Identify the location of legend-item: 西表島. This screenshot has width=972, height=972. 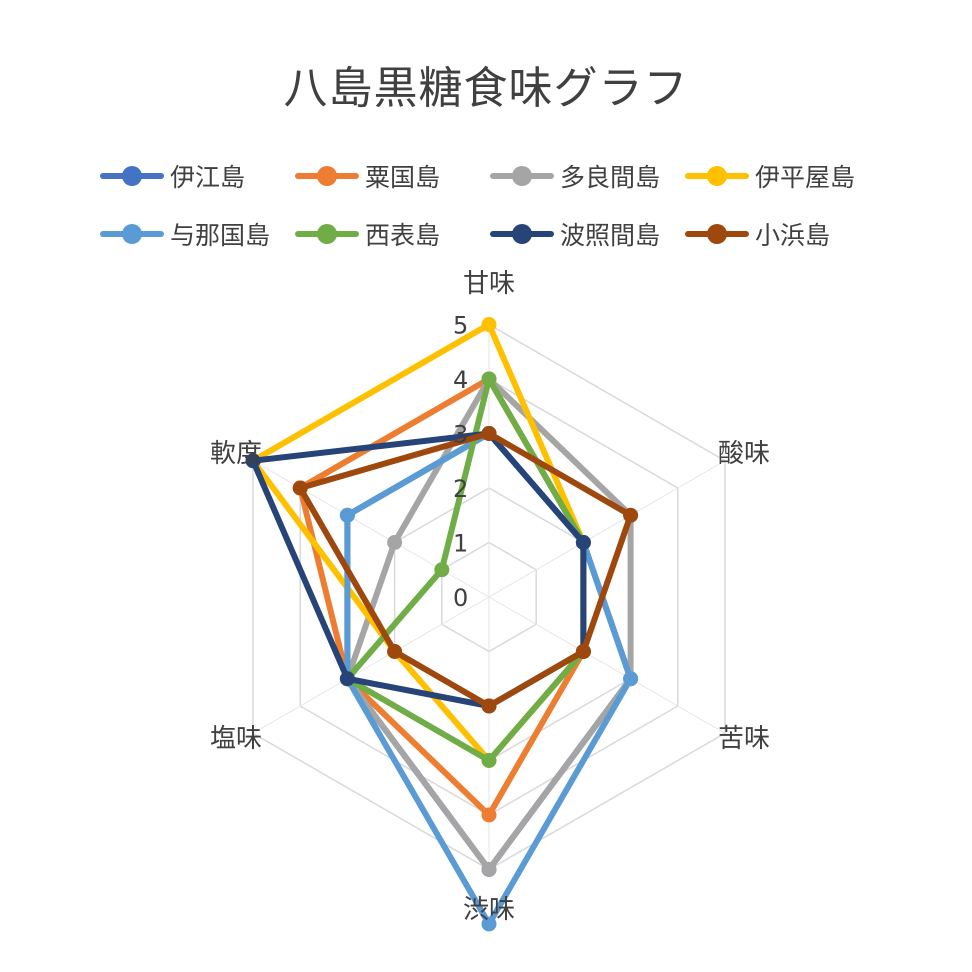
(392, 234).